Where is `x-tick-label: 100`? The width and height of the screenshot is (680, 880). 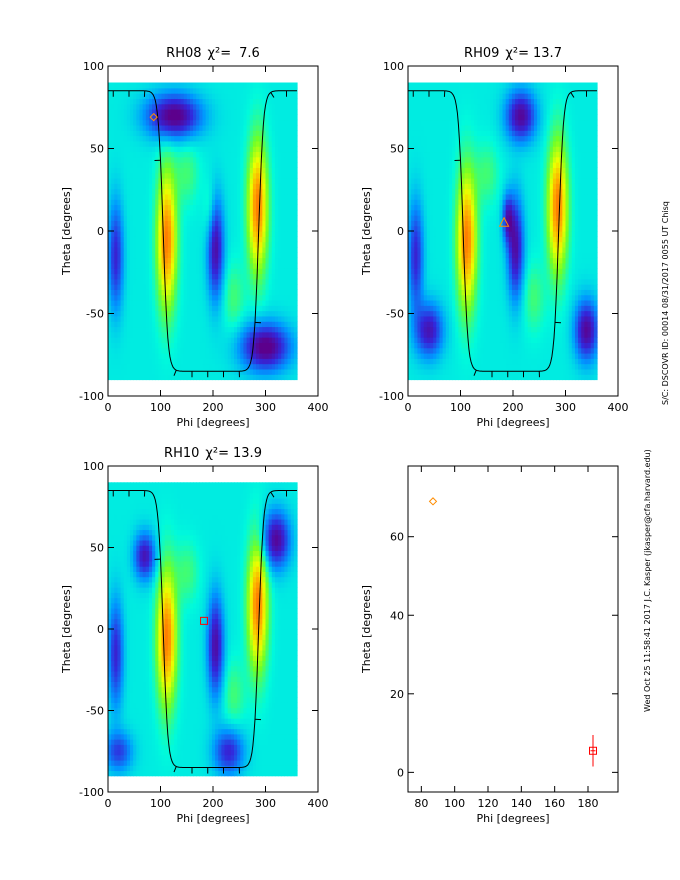 x-tick-label: 100 is located at coordinates (160, 407).